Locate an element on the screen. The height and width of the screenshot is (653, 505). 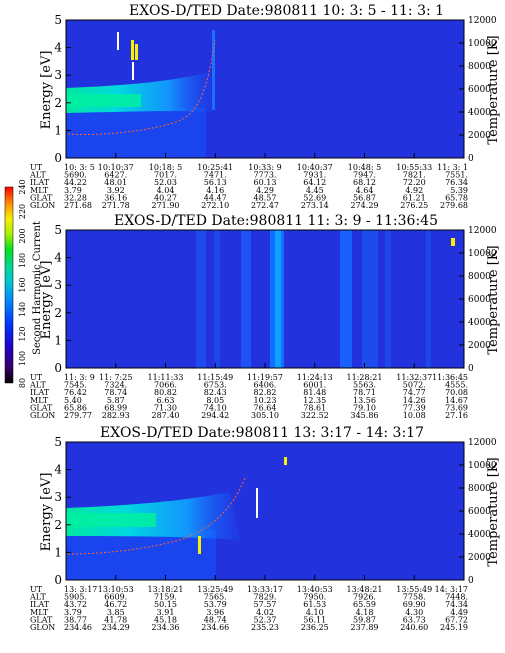
table-cell: 10.23 is located at coordinates (265, 400).